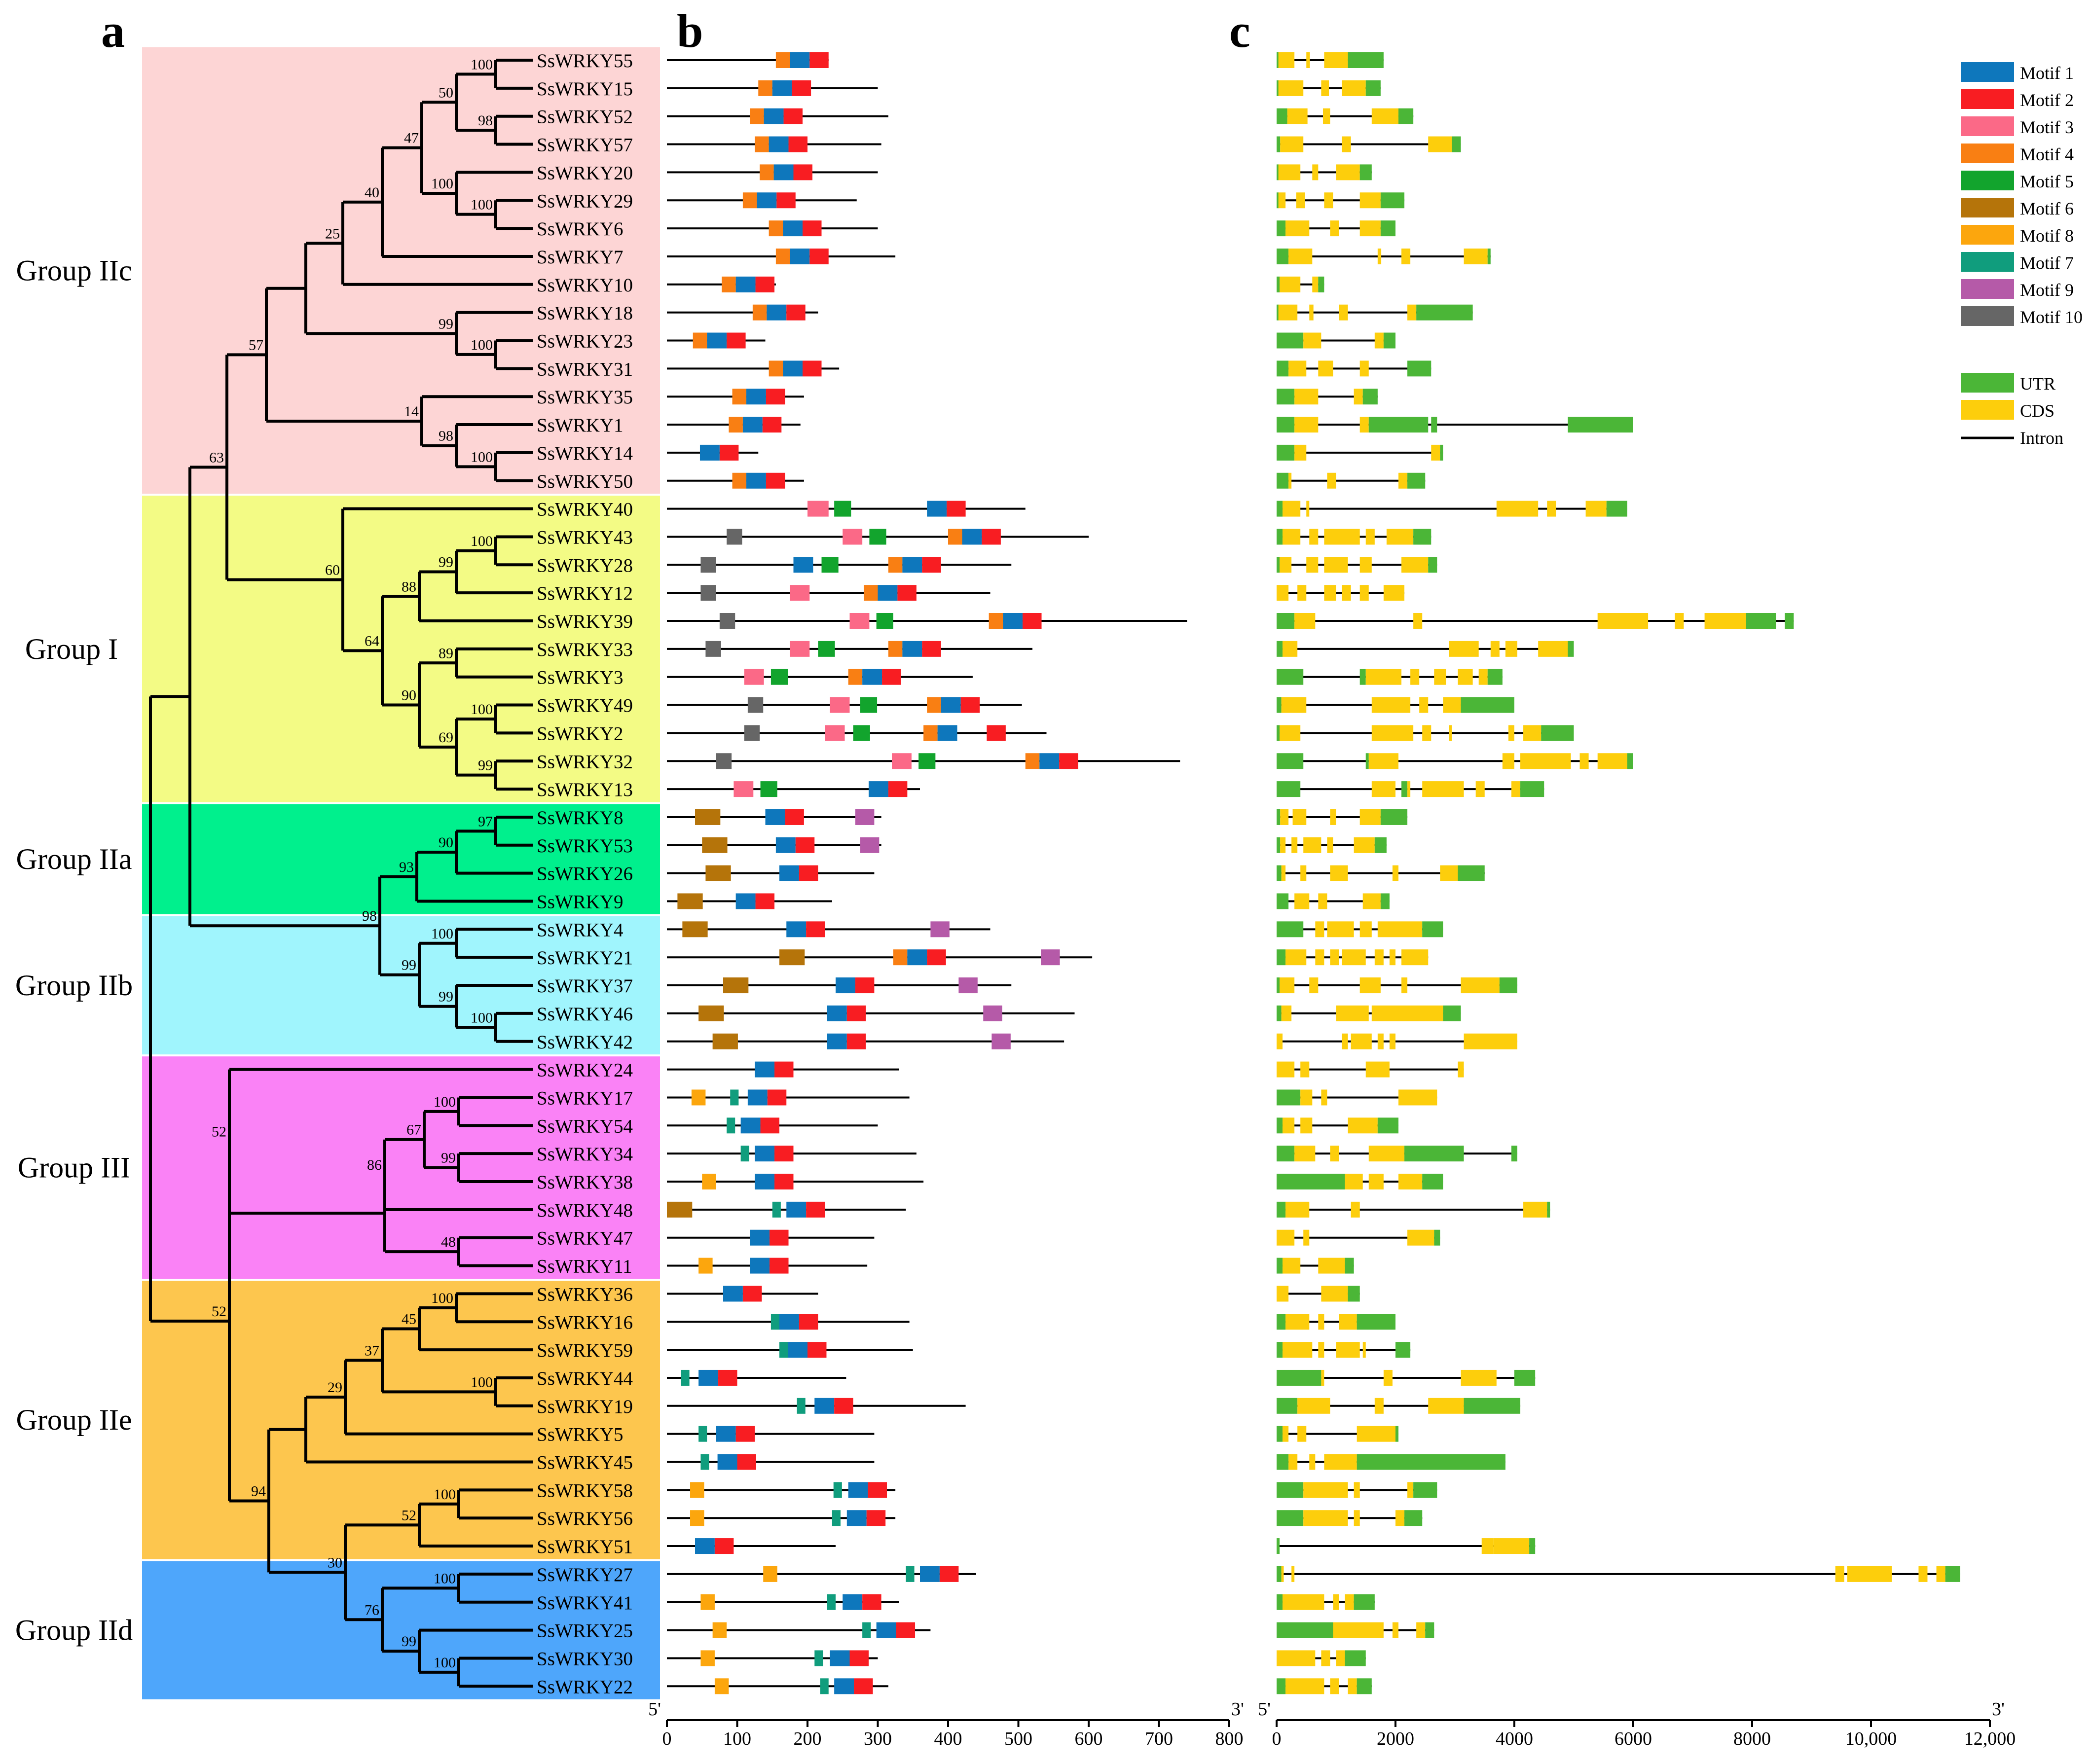  Describe the element at coordinates (1264, 1709) in the screenshot. I see `axis-start-label: 5'` at that location.